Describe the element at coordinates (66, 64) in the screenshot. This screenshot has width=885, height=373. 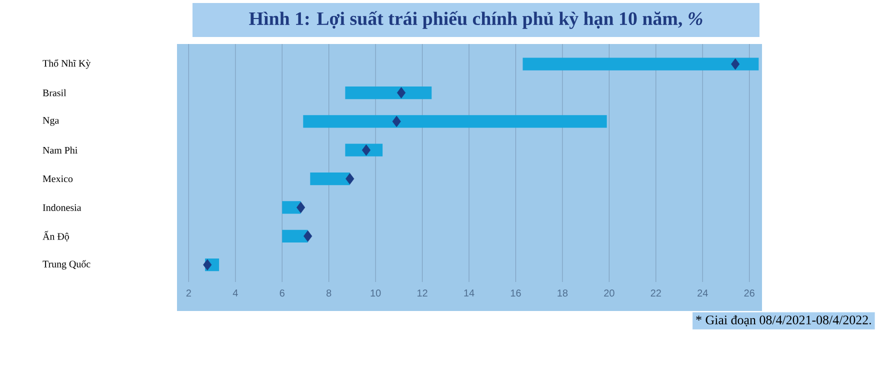
I see `y-tick-label: Thổ Nhĩ Kỳ` at that location.